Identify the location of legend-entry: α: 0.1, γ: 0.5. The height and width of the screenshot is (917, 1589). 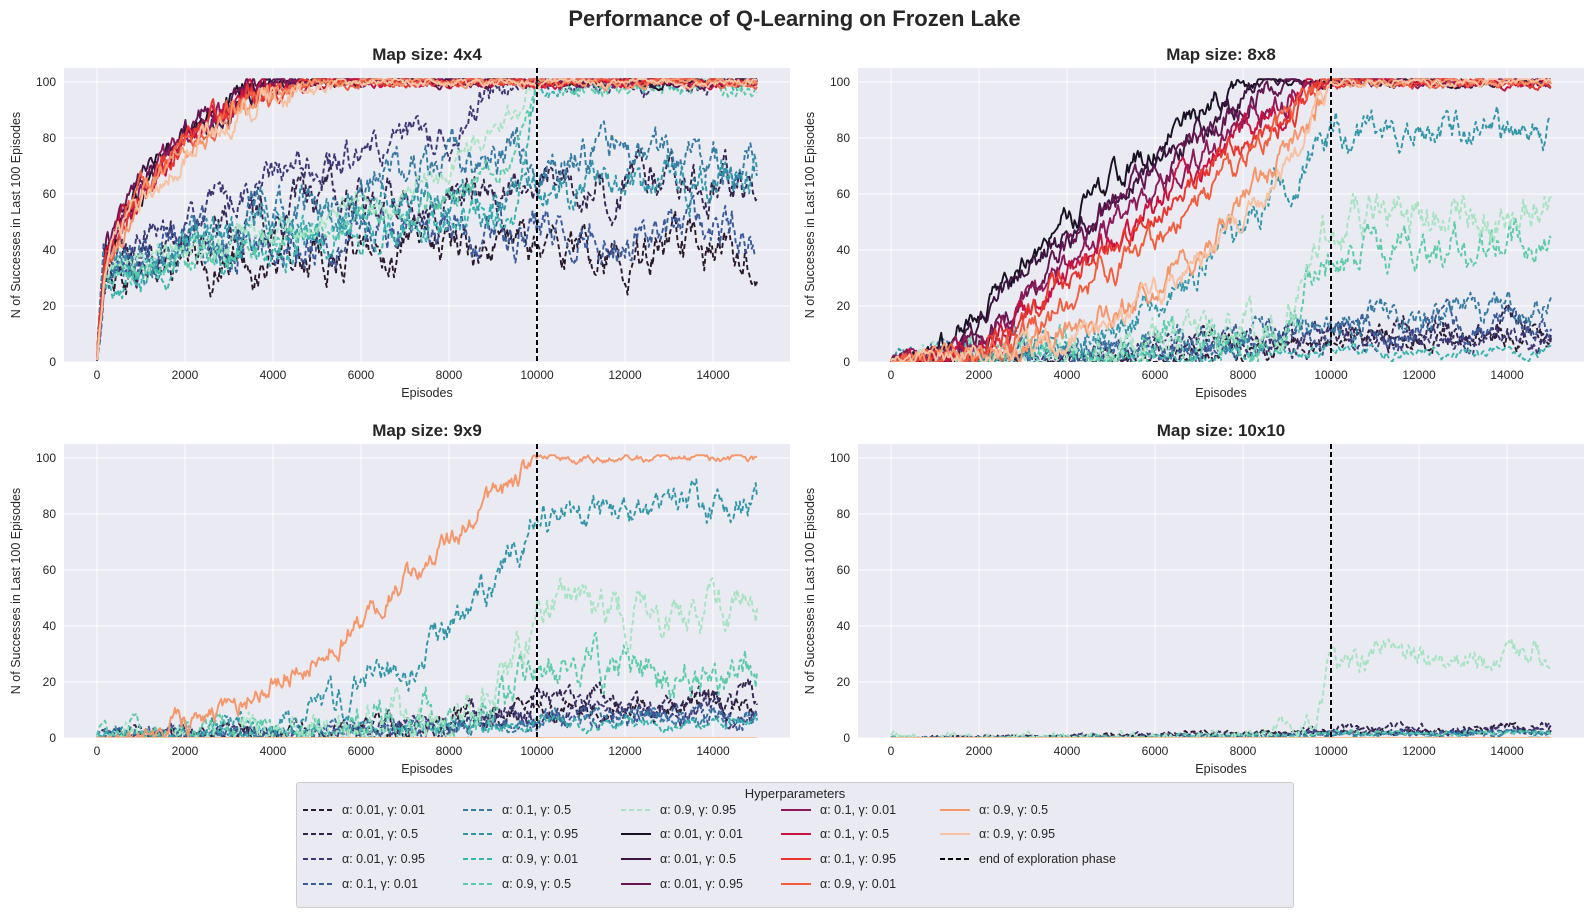
(834, 834).